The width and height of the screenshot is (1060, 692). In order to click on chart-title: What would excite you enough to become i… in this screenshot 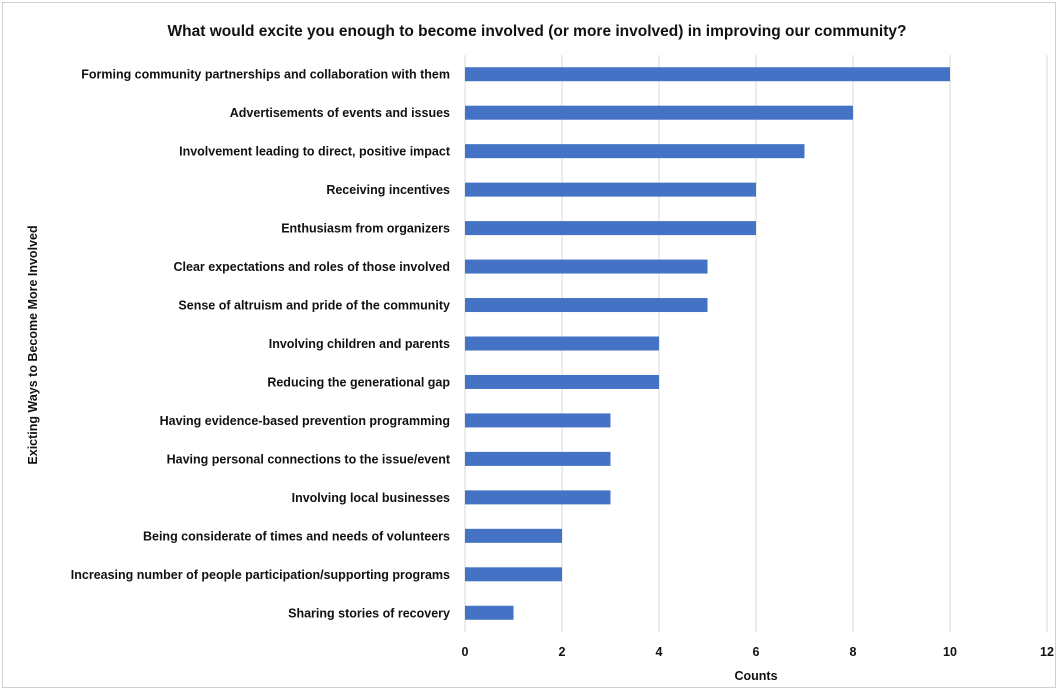, I will do `click(537, 31)`.